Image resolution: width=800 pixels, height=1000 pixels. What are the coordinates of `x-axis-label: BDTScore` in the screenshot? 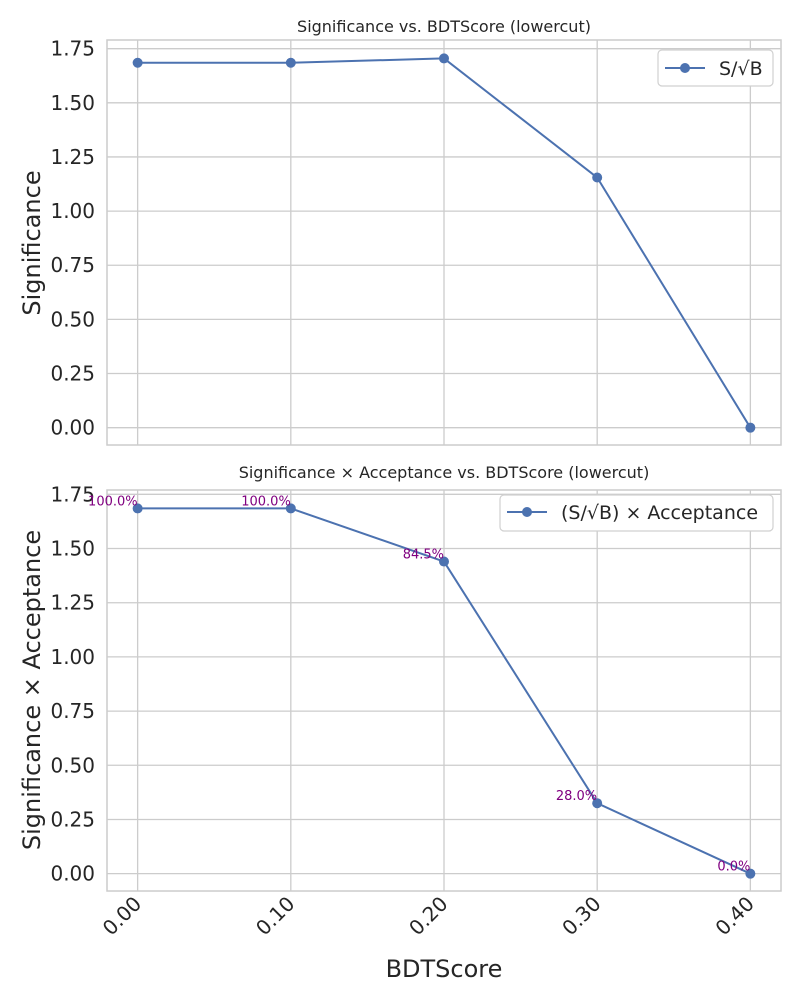 It's located at (444, 969).